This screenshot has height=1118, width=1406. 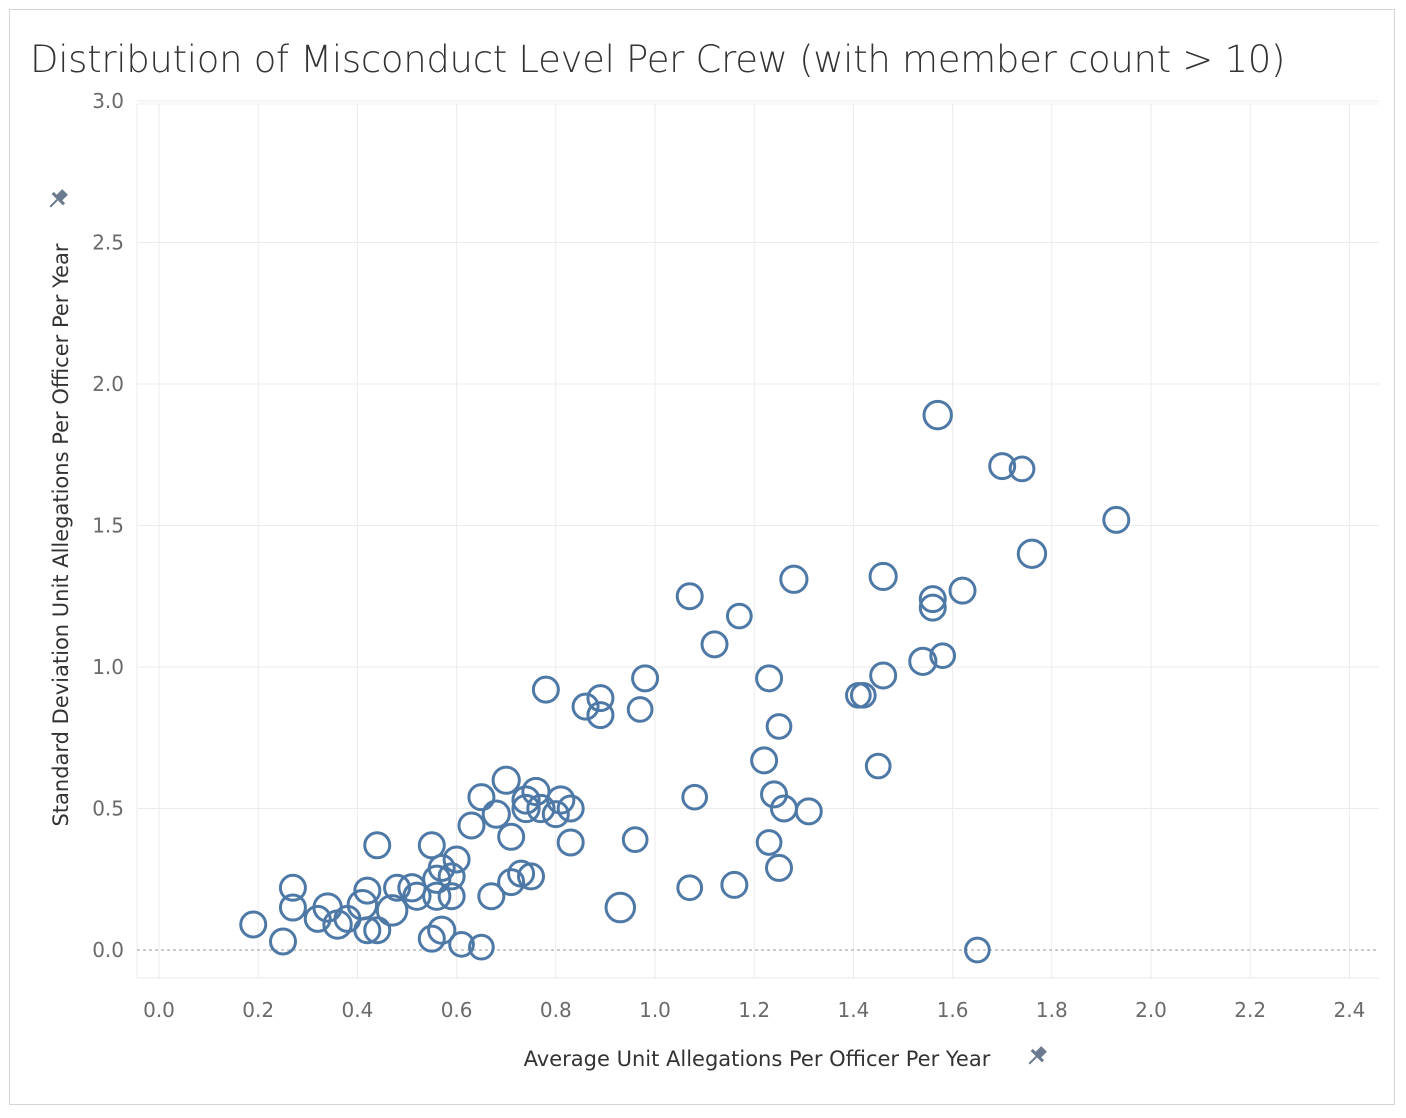 I want to click on x-axis-ticks: 0.0 0.2 0.4 0.6 0.8 1.0 1.2 1.4 1.6 1.8 2.0 2.2 2.4, so click(x=754, y=1010).